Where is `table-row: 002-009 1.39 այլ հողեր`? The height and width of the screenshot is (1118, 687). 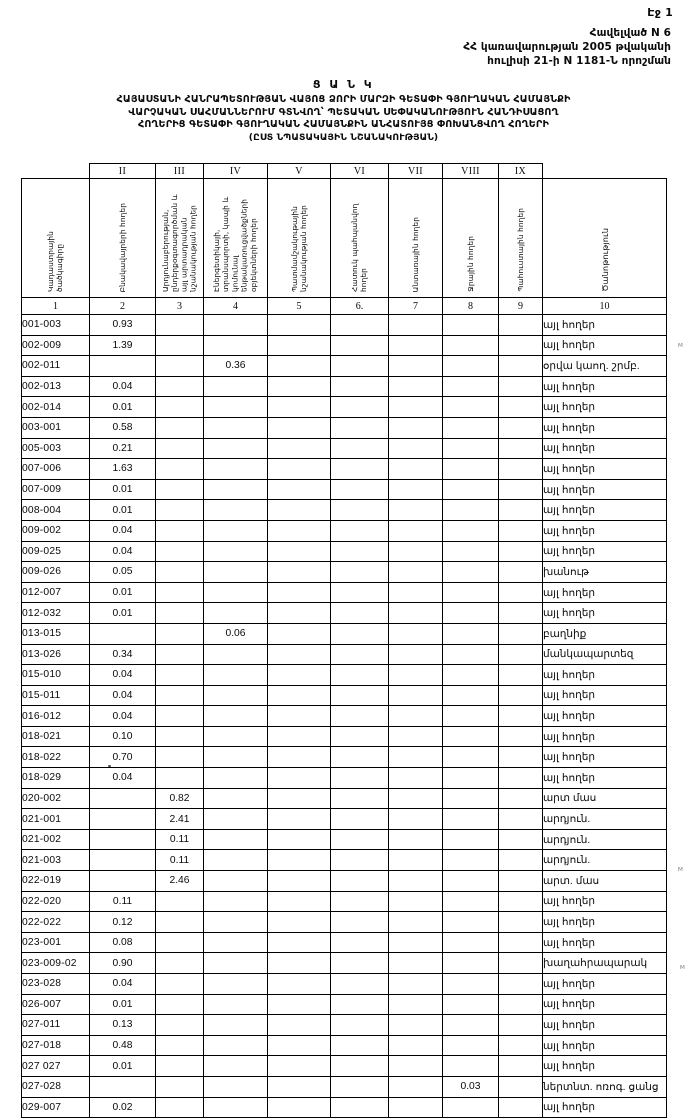 table-row: 002-009 1.39 այլ հողեր is located at coordinates (344, 345).